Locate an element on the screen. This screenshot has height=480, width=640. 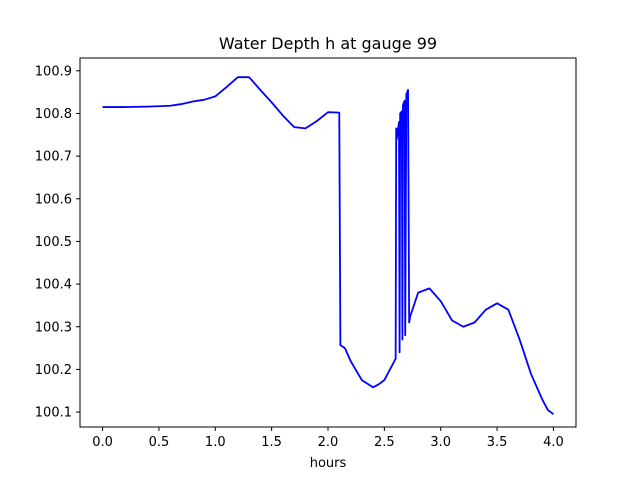
y-tick-label: 100.4 is located at coordinates (53, 285).